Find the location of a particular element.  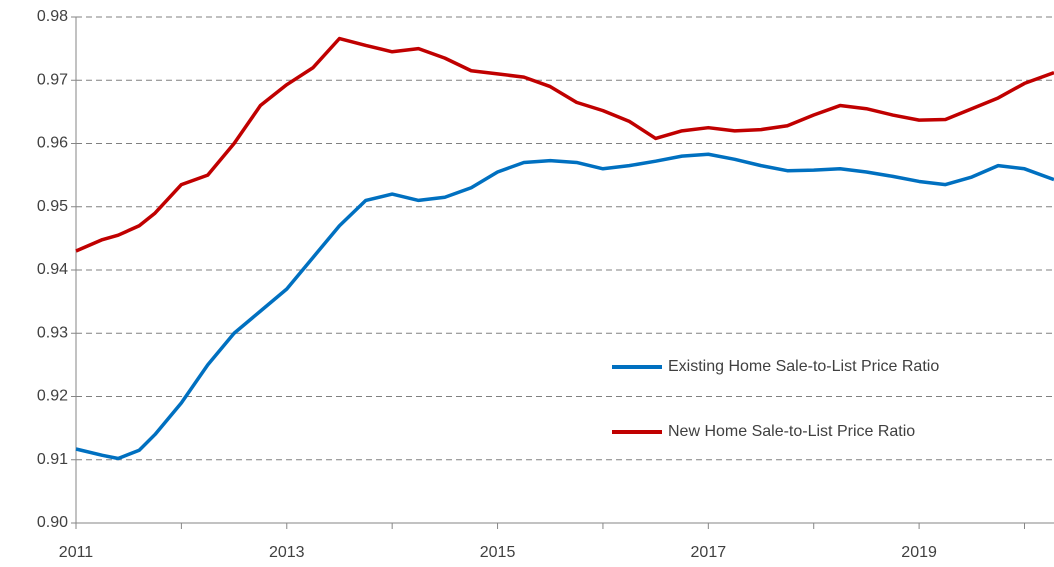

x-tick-label: 2013 is located at coordinates (287, 552).